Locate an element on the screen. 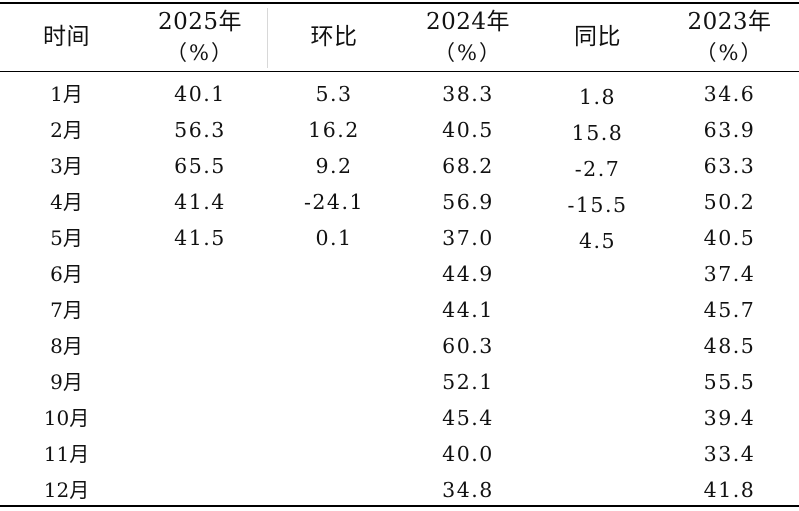 The height and width of the screenshot is (511, 799). cell-month: 7月 is located at coordinates (66, 310).